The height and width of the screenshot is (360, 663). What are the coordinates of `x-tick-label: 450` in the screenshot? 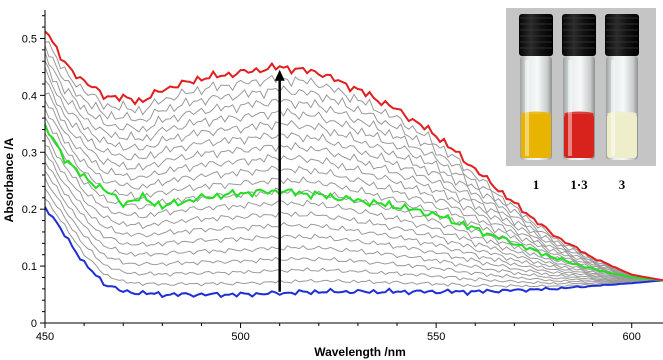 It's located at (45, 337).